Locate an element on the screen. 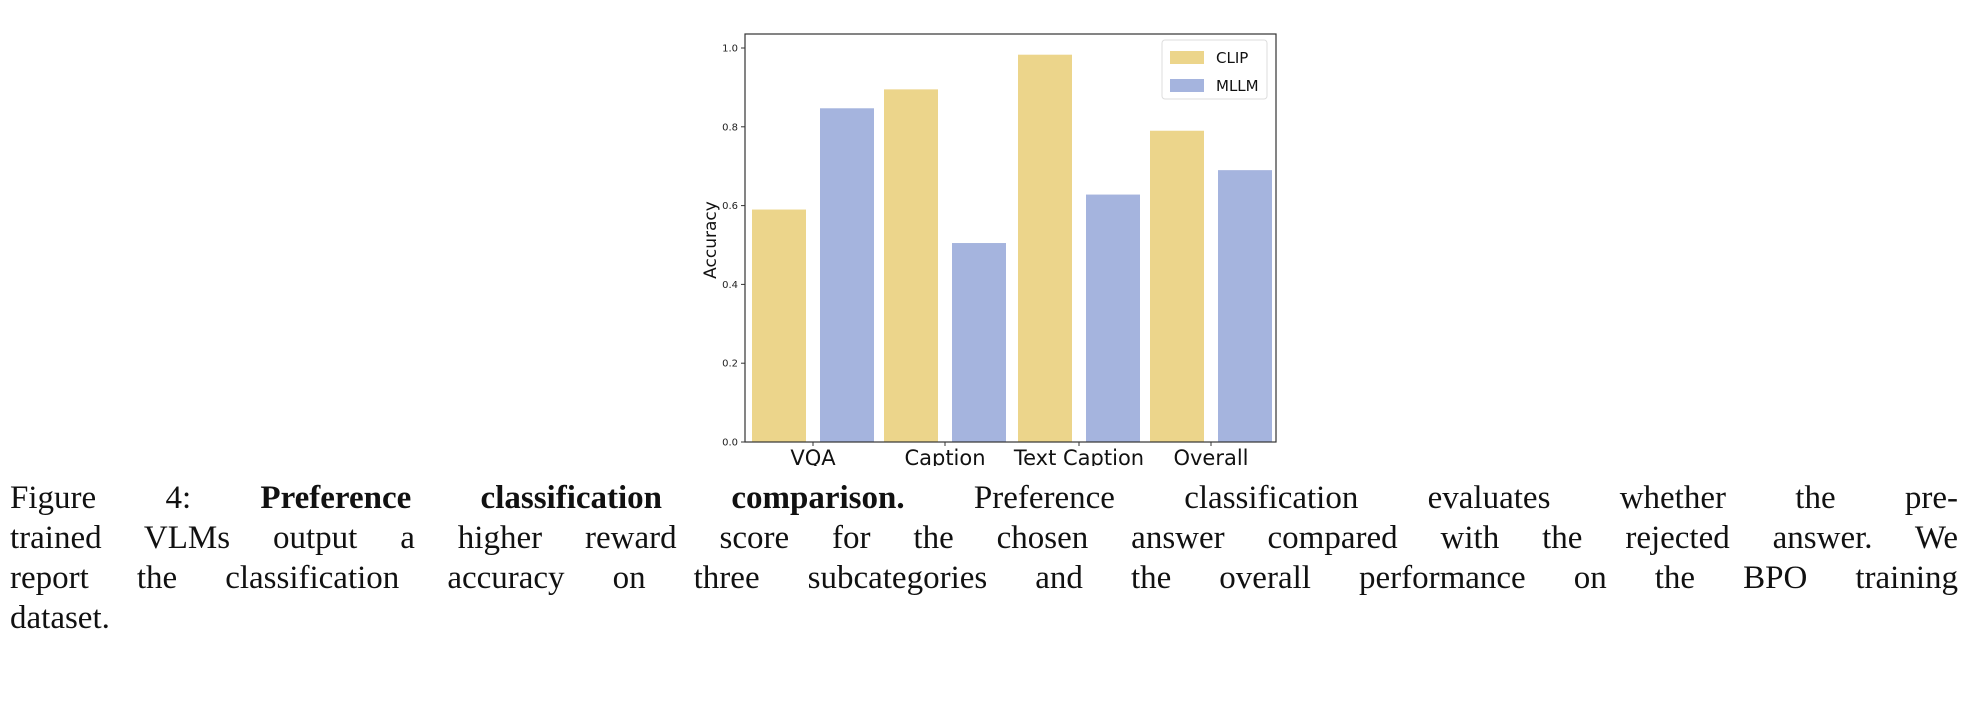 The width and height of the screenshot is (1980, 702). figure-label: Figure 4: is located at coordinates (101, 498).